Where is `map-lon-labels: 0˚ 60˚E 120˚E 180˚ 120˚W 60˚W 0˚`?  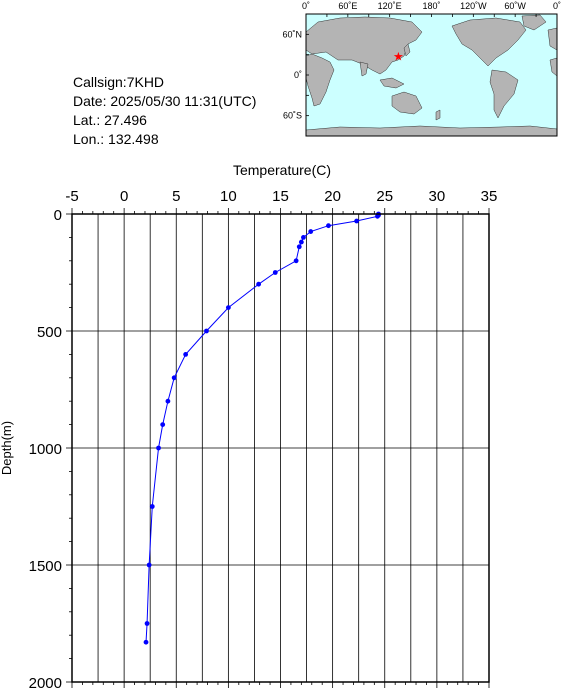 map-lon-labels: 0˚ 60˚E 120˚E 180˚ 120˚W 60˚W 0˚ is located at coordinates (431, 6).